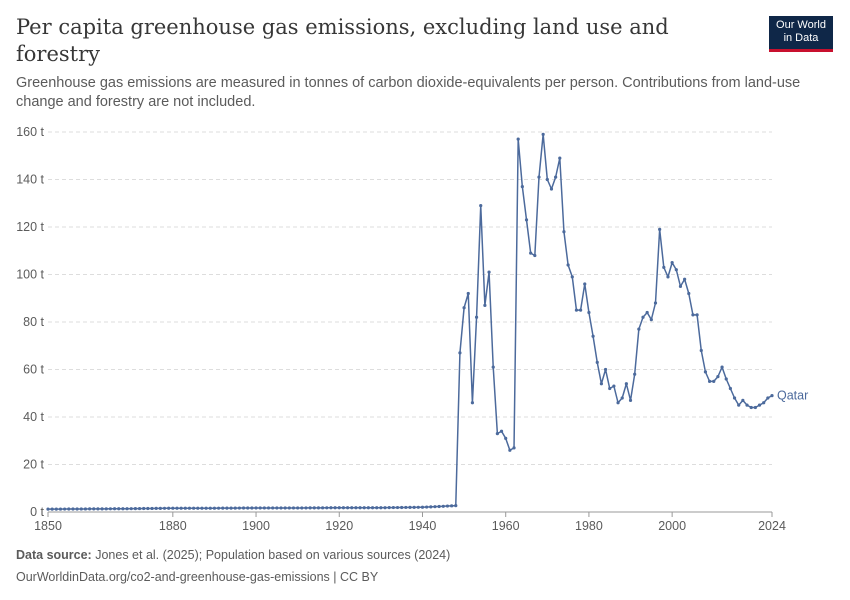 Image resolution: width=850 pixels, height=600 pixels. I want to click on y-tick-label: 40 t, so click(33, 417).